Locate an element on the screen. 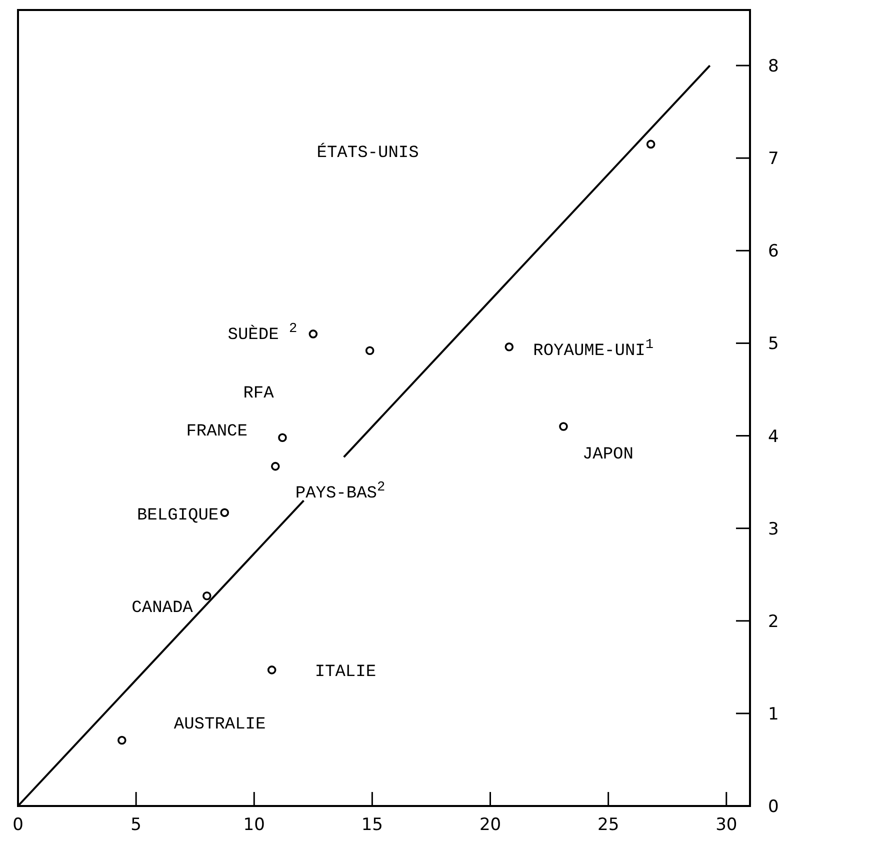  y-tick-label: 3 is located at coordinates (773, 529).